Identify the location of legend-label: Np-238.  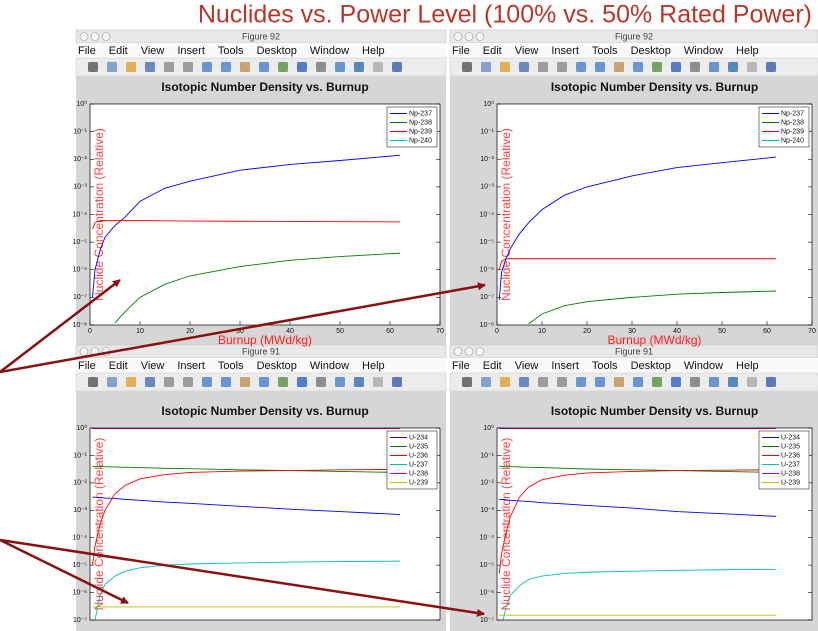
(420, 122).